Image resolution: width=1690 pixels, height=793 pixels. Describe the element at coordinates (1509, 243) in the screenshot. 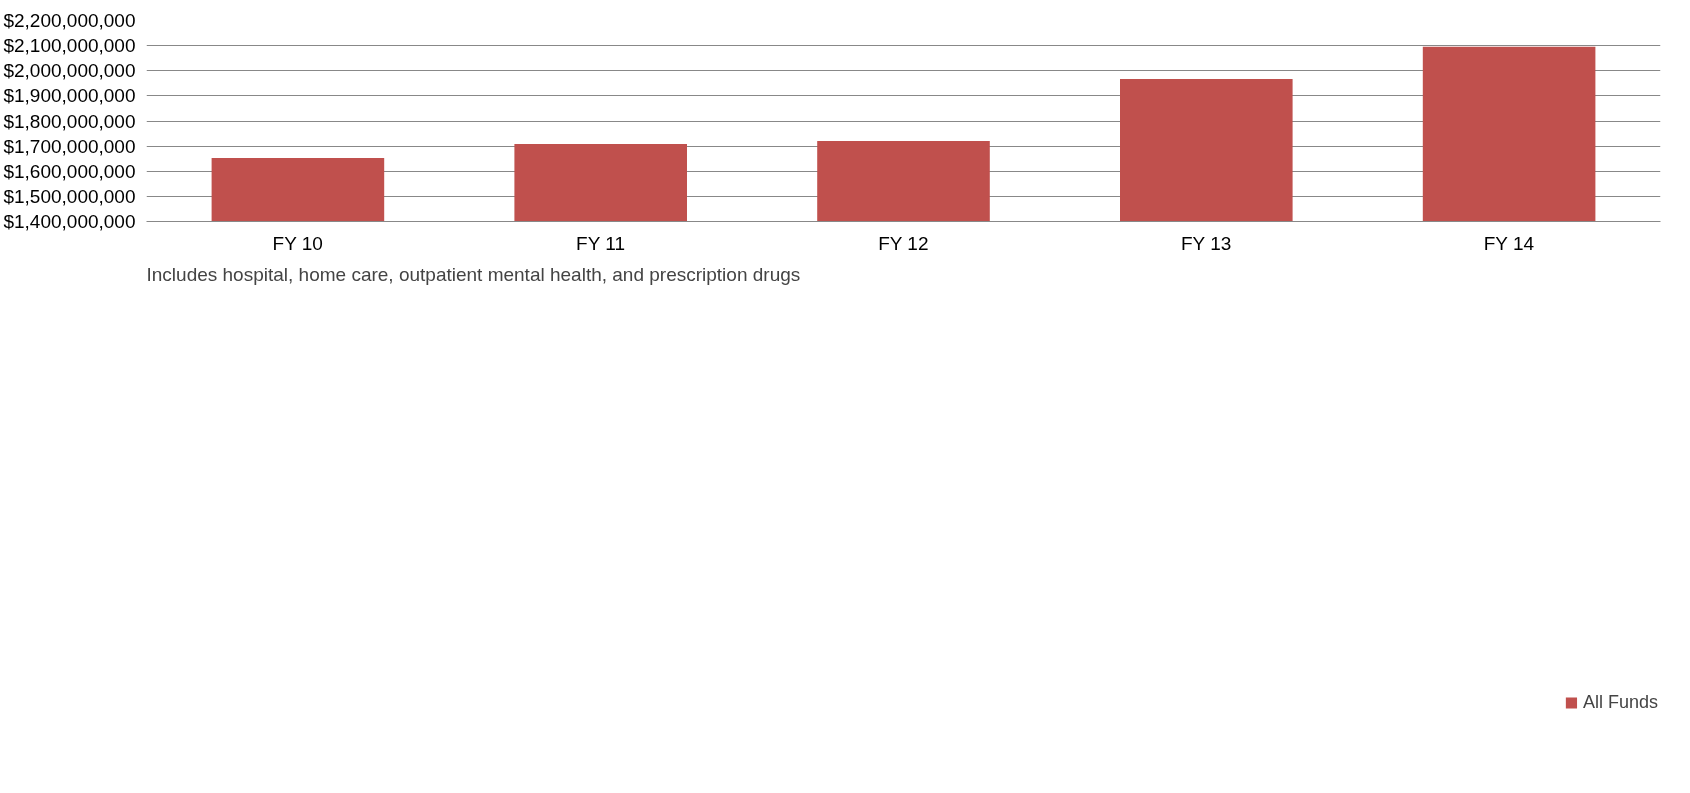

I see `x-tick-label: FY 14` at that location.